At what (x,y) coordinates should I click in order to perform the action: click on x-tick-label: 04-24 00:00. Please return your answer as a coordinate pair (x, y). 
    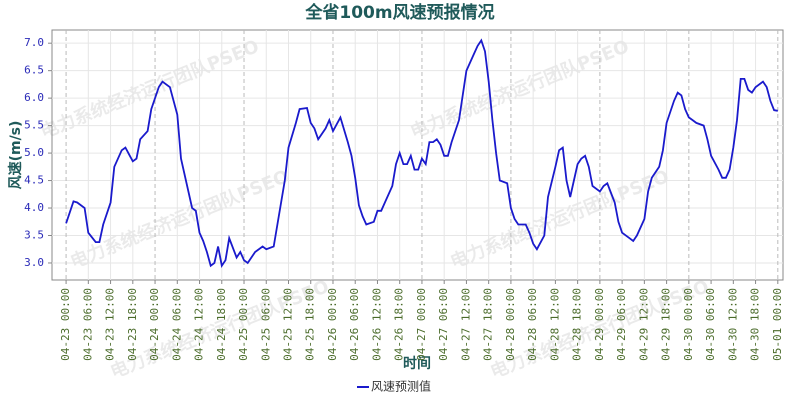
    Looking at the image, I should click on (154, 324).